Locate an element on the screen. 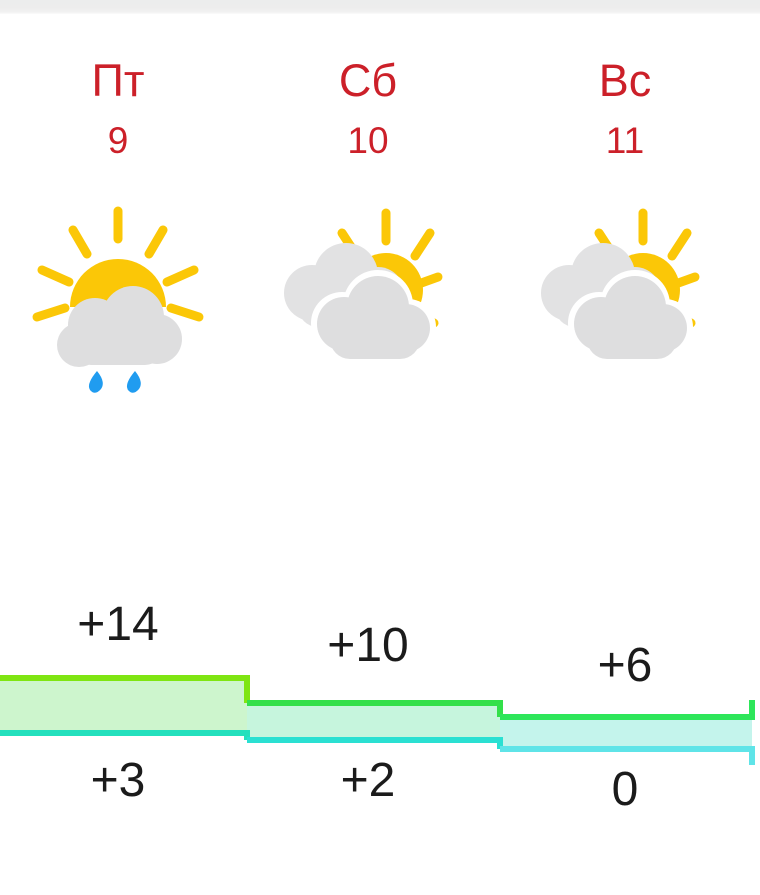 The width and height of the screenshot is (760, 895). day-name-label: Сб is located at coordinates (368, 80).